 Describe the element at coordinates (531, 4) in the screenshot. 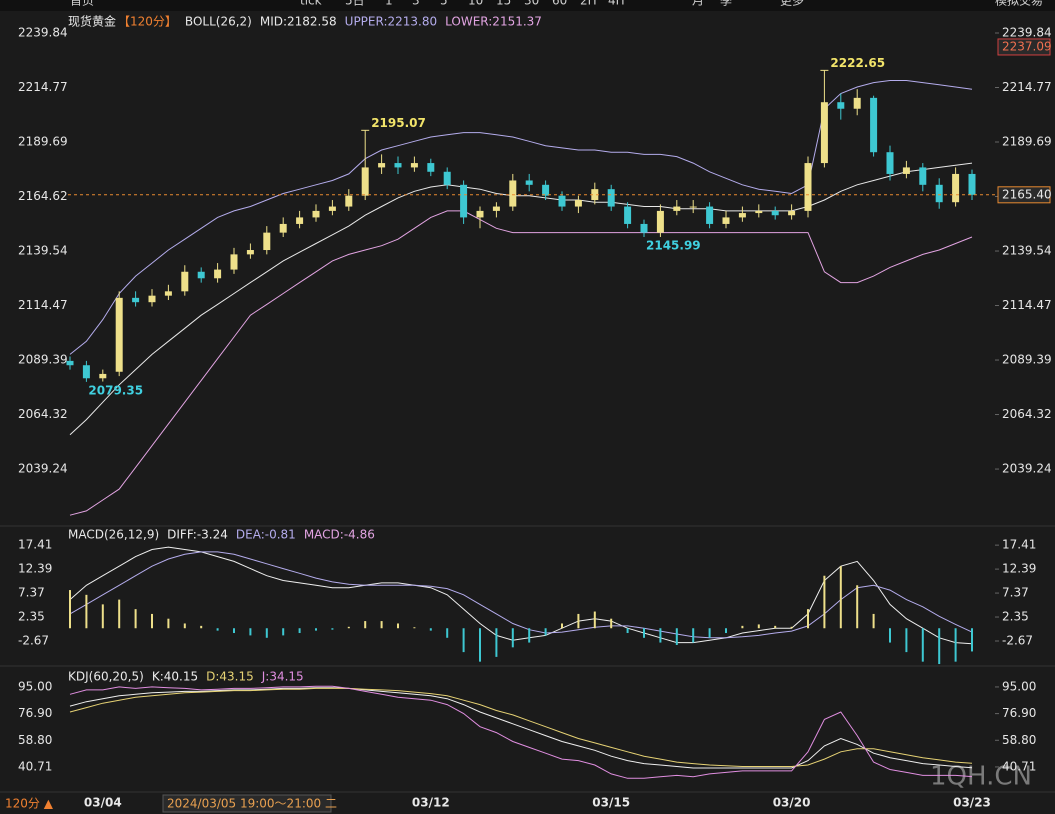

I see `toolbar-button: 30` at that location.